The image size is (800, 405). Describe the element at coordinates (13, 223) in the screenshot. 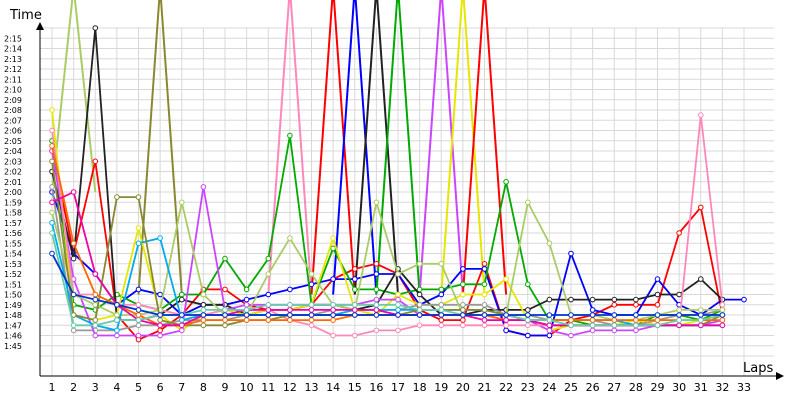

I see `y-tick-label: 1:57` at that location.